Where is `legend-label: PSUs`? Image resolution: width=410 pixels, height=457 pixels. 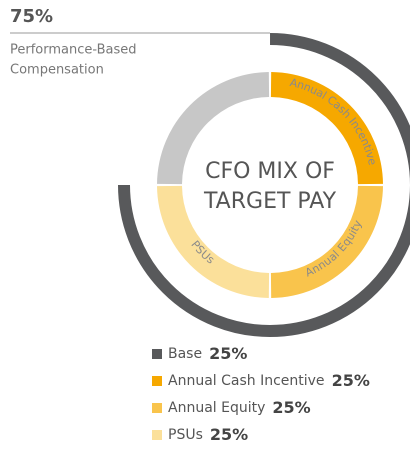
legend-label: PSUs is located at coordinates (185, 434).